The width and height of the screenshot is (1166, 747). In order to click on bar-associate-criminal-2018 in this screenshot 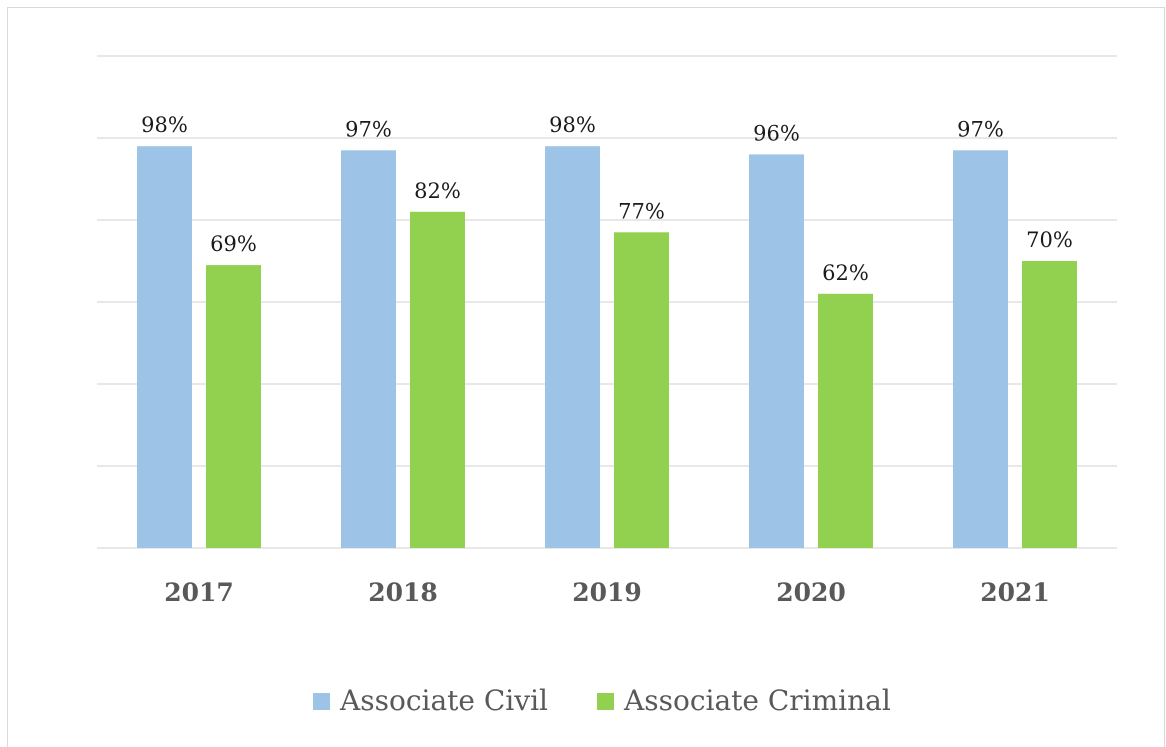, I will do `click(437, 380)`.